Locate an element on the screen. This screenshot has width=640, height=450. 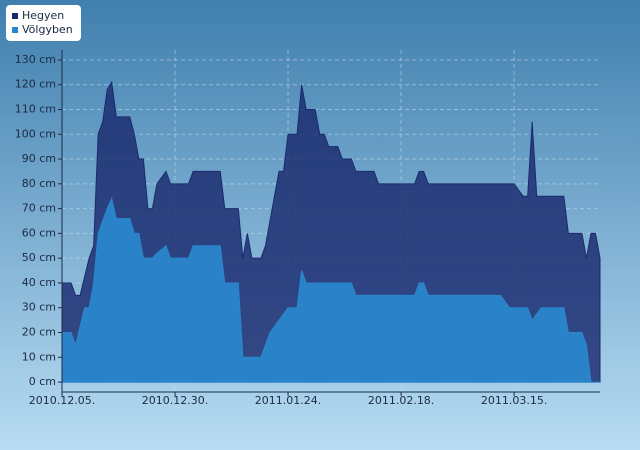
x-tick-label: 2011.02.18. is located at coordinates (401, 400).